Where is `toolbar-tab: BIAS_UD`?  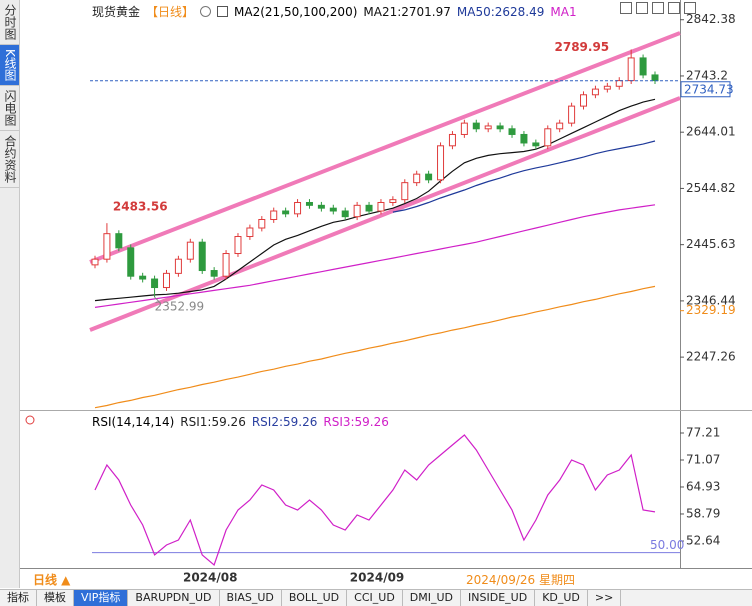 toolbar-tab: BIAS_UD is located at coordinates (251, 598).